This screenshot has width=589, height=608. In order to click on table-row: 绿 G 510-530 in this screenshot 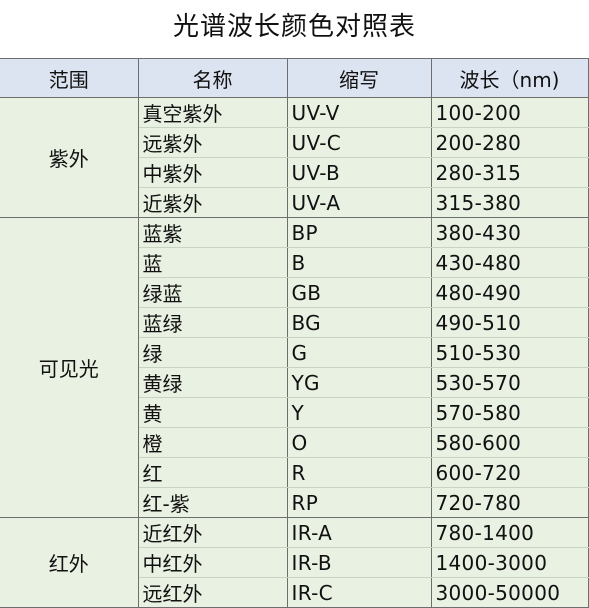, I will do `click(294, 352)`.